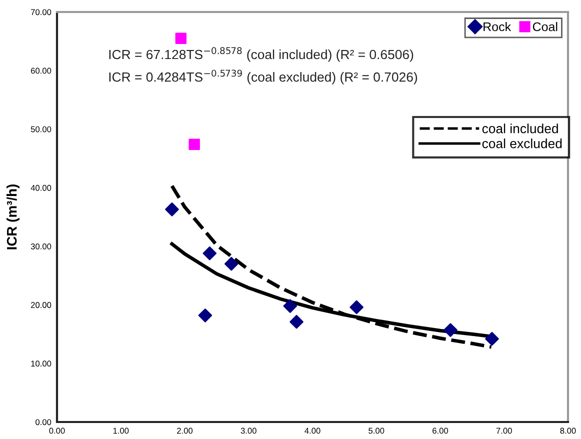  Describe the element at coordinates (520, 129) in the screenshot. I see `legend-label: coal included` at that location.